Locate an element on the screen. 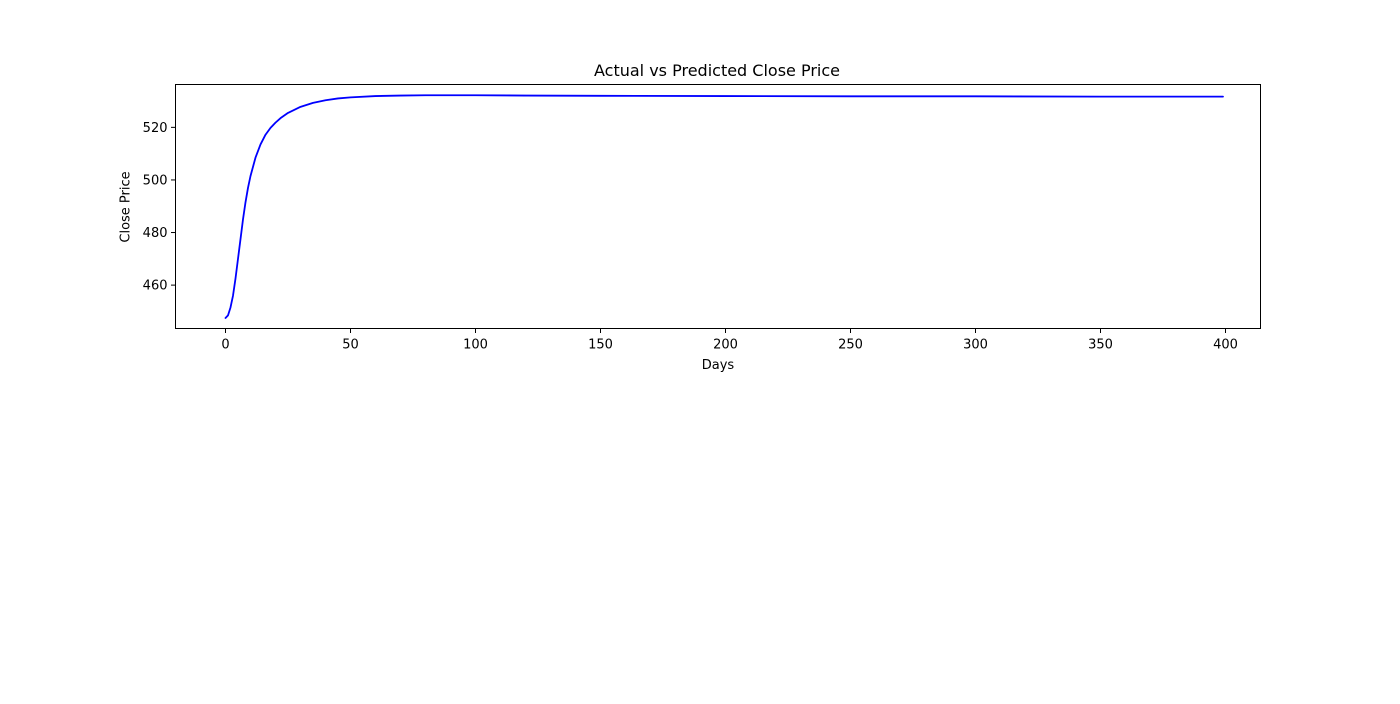  x-tick-label: 300 is located at coordinates (975, 345).